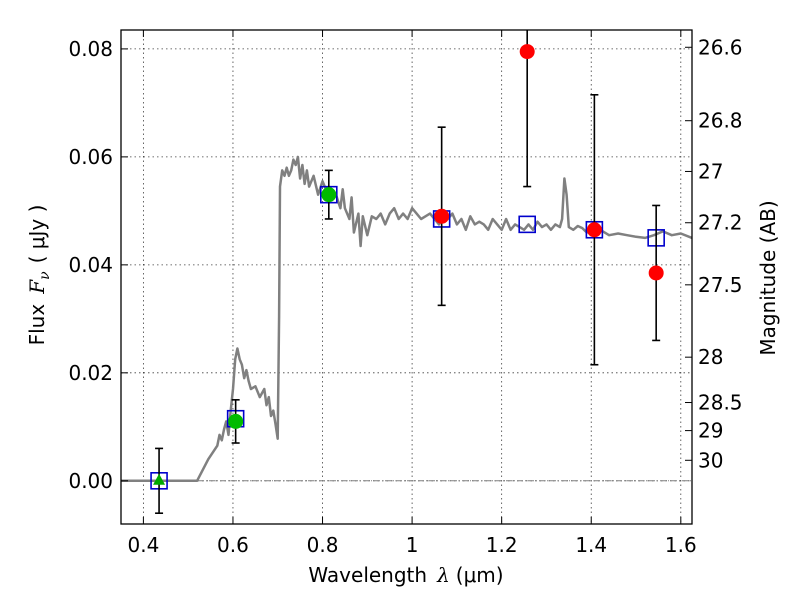  I want to click on y-tick-label: 0.06, so click(90, 157).